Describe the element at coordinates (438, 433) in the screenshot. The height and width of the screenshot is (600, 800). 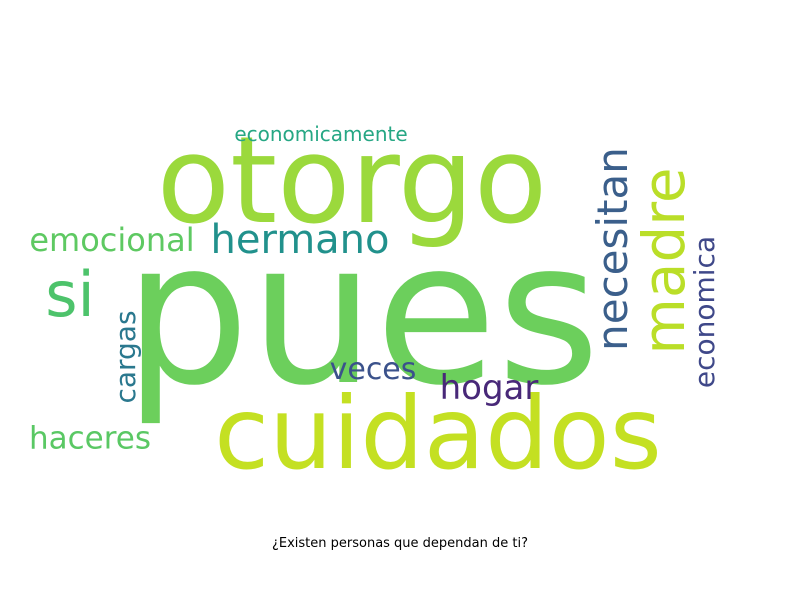
I see `word-cuidados: cuidados` at that location.